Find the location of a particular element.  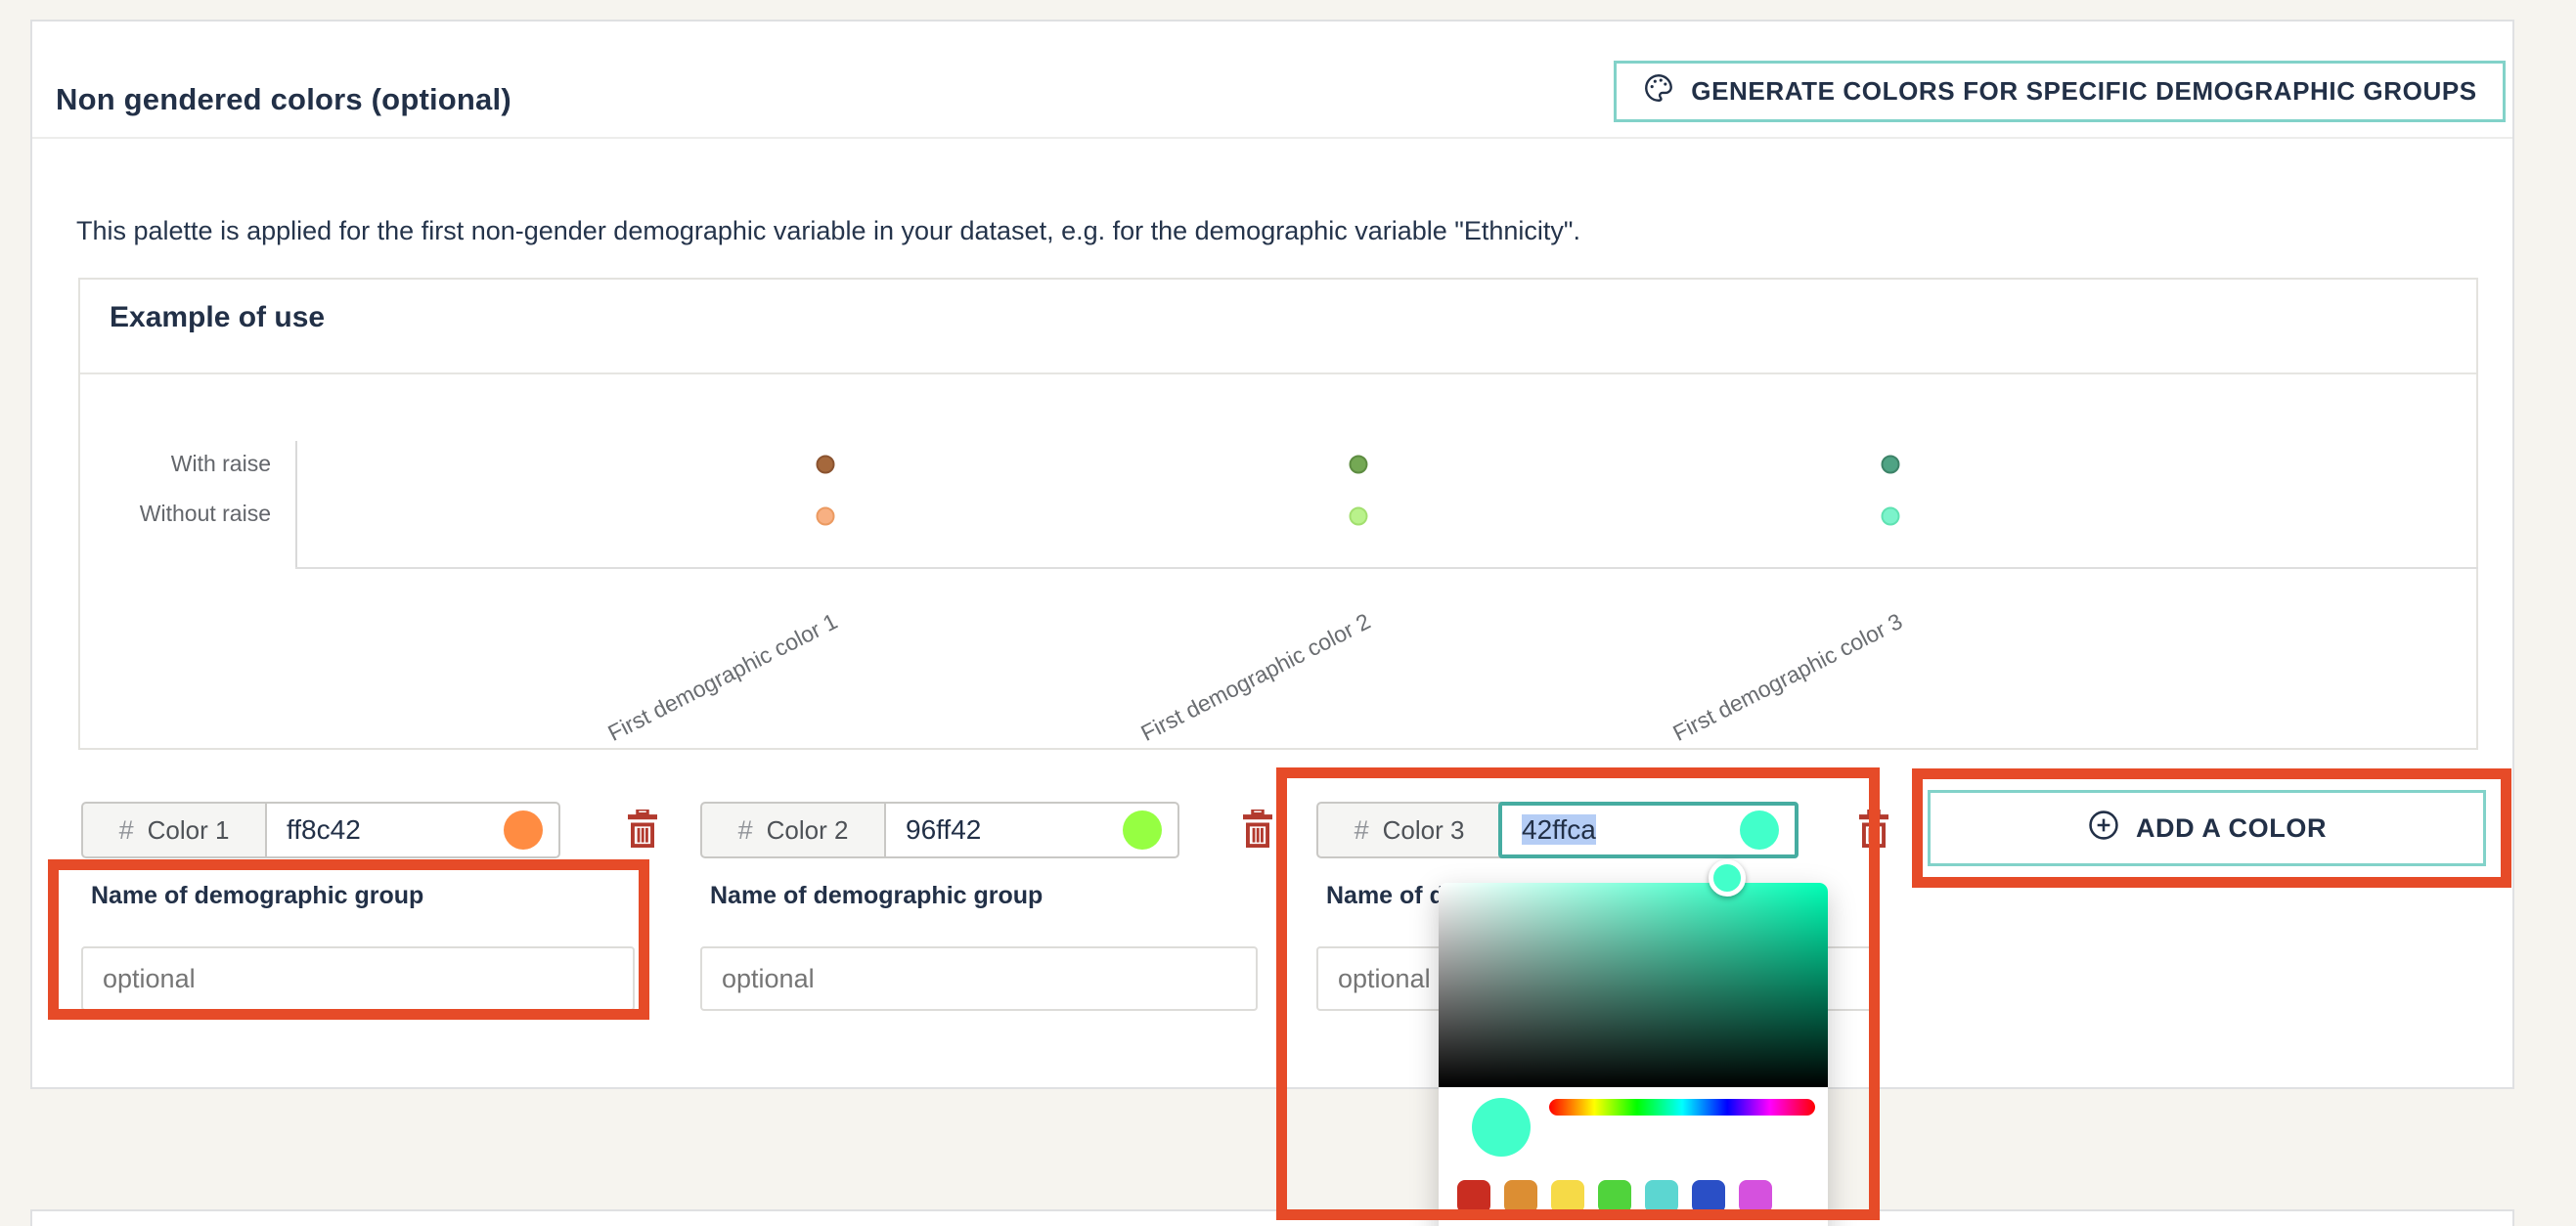

selected-text: 42ffca is located at coordinates (1559, 830).